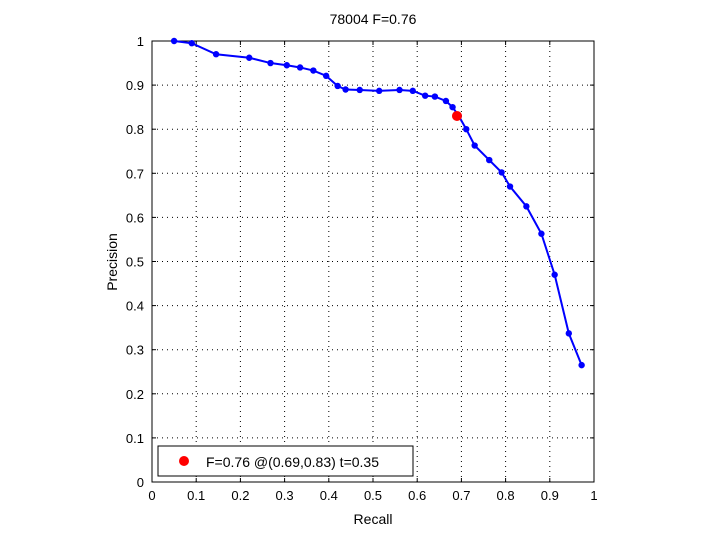 This screenshot has width=720, height=540. Describe the element at coordinates (373, 495) in the screenshot. I see `x-tick-label: 0.5` at that location.